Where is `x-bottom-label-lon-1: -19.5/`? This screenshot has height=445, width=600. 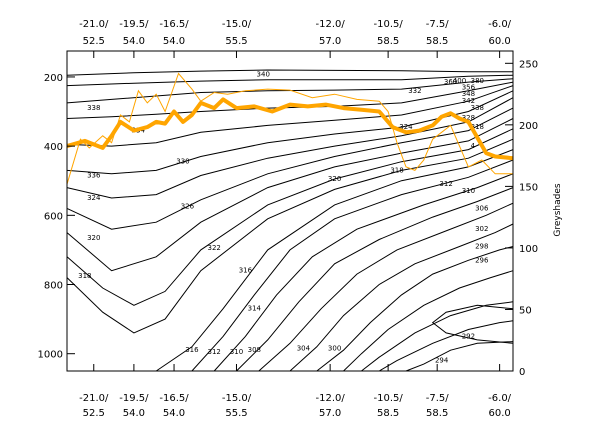 x-bottom-label-lon-1: -19.5/ is located at coordinates (134, 398).